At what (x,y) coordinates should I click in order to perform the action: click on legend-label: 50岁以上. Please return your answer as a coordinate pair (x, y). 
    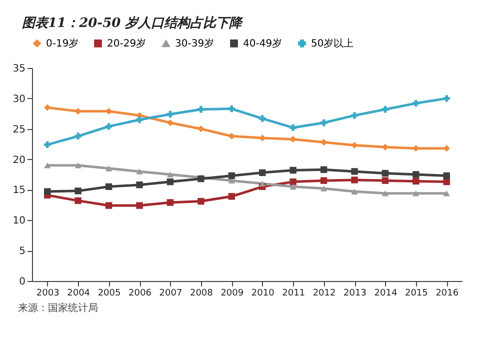
    Looking at the image, I should click on (332, 43).